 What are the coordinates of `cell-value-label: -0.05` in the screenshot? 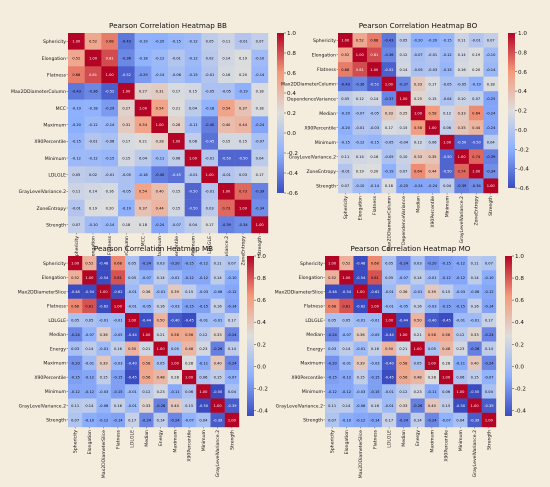 It's located at (388, 157).